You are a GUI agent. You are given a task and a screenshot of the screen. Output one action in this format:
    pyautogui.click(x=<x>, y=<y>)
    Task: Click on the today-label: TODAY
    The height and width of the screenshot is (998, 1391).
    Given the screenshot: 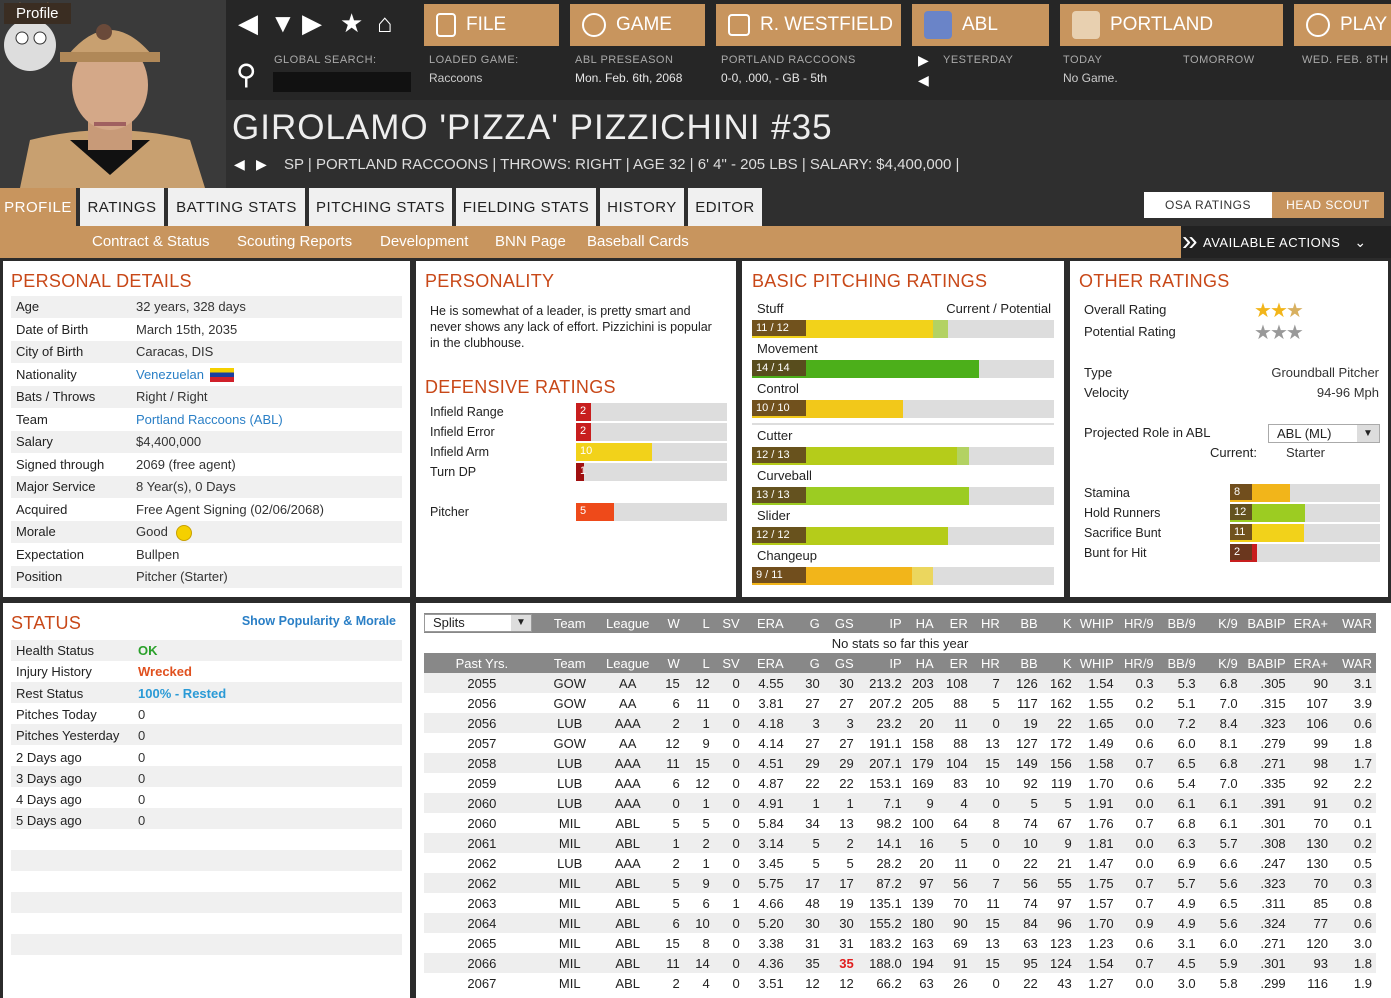 What is the action you would take?
    pyautogui.click(x=1083, y=60)
    